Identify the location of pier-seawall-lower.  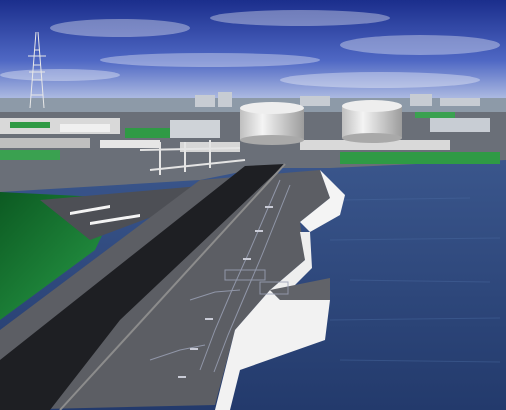
(272, 350).